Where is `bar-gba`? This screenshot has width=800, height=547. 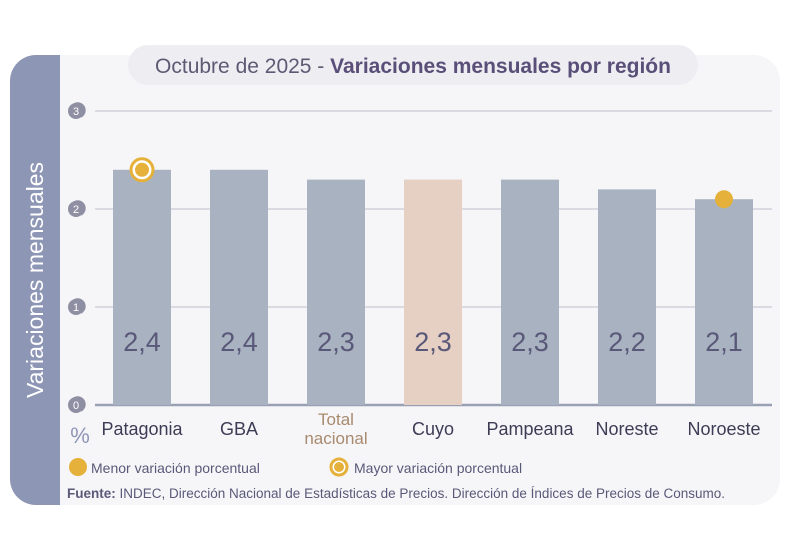 bar-gba is located at coordinates (239, 287).